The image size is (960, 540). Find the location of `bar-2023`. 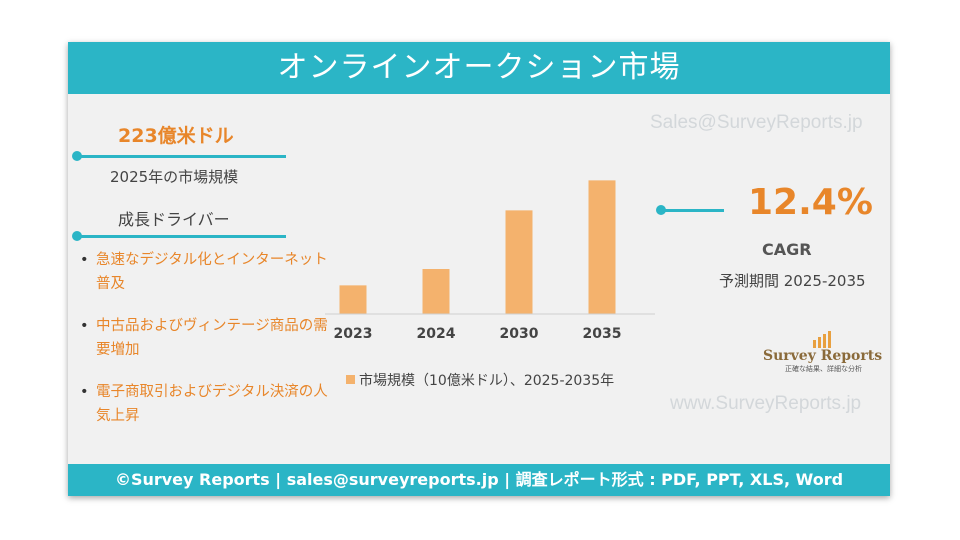

bar-2023 is located at coordinates (353, 299).